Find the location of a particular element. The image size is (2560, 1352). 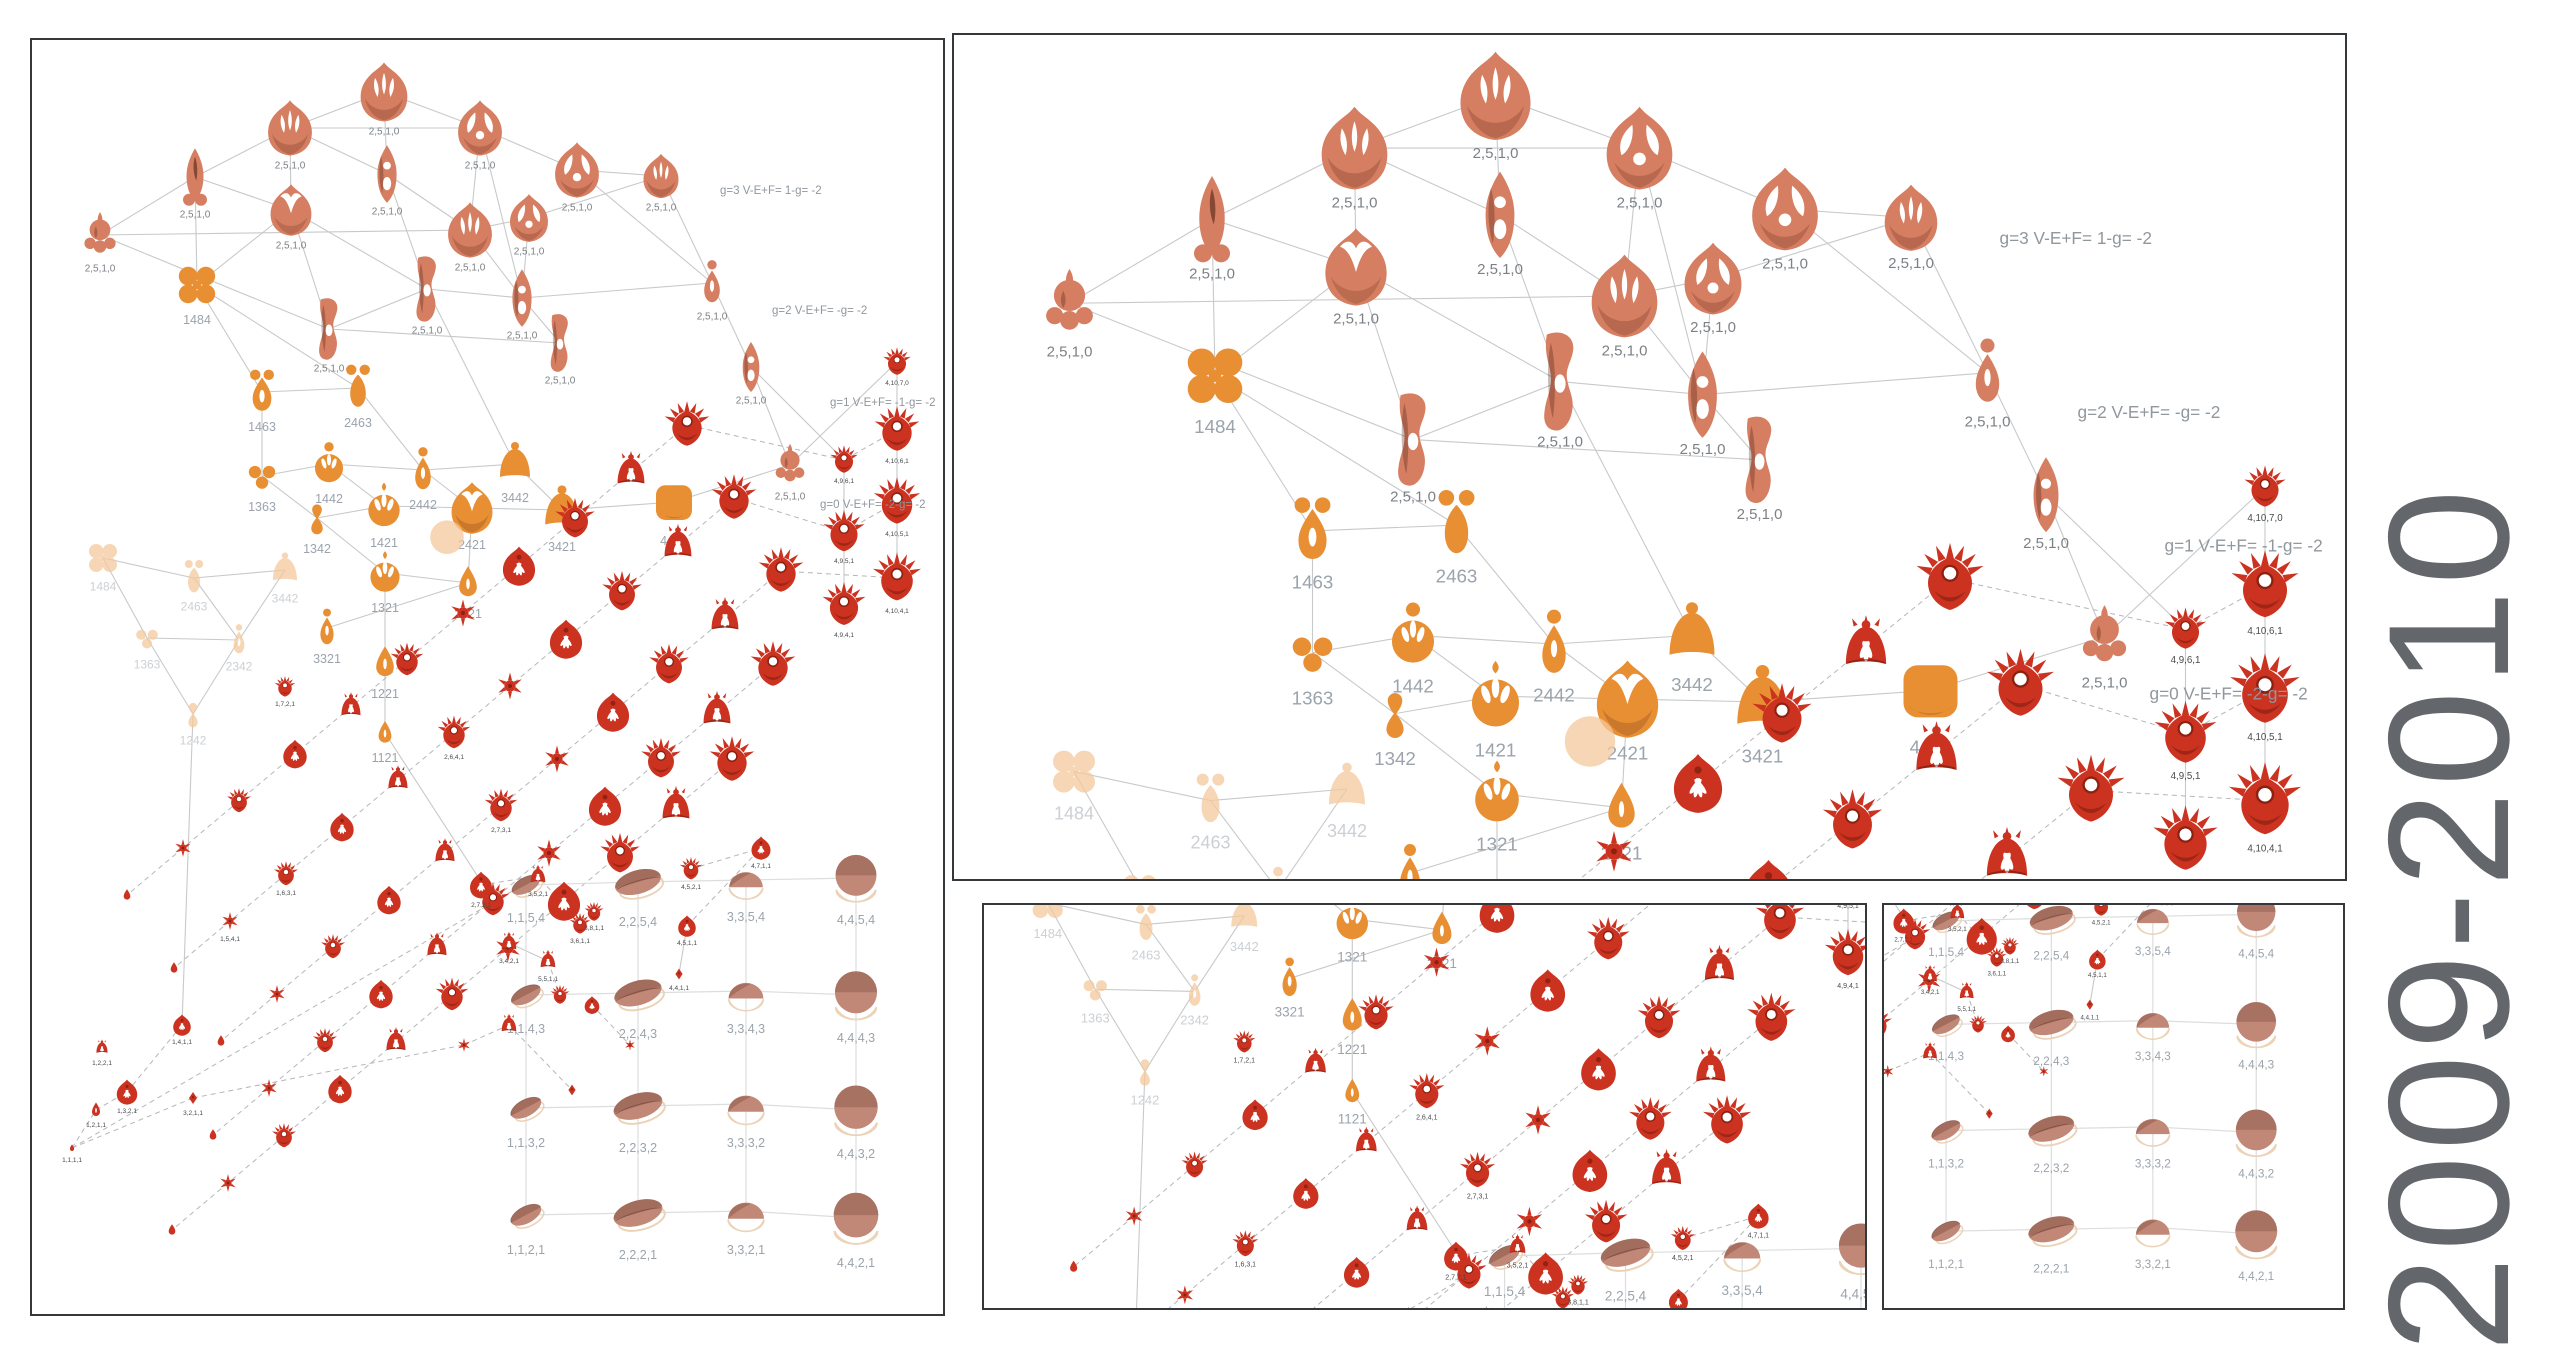

shell-node-4-4-2-1: 4,4,2,1 is located at coordinates (856, 1230).